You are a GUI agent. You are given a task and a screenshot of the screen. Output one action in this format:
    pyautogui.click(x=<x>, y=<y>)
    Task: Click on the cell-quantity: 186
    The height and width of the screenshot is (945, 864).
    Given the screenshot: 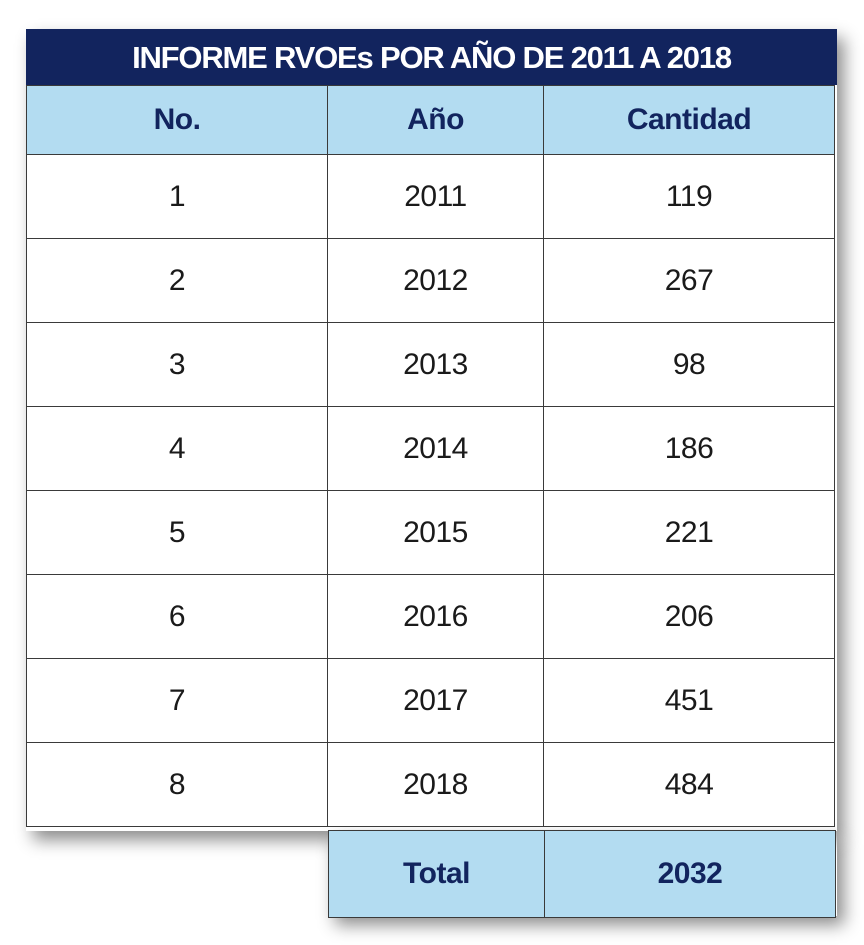 What is the action you would take?
    pyautogui.click(x=689, y=448)
    